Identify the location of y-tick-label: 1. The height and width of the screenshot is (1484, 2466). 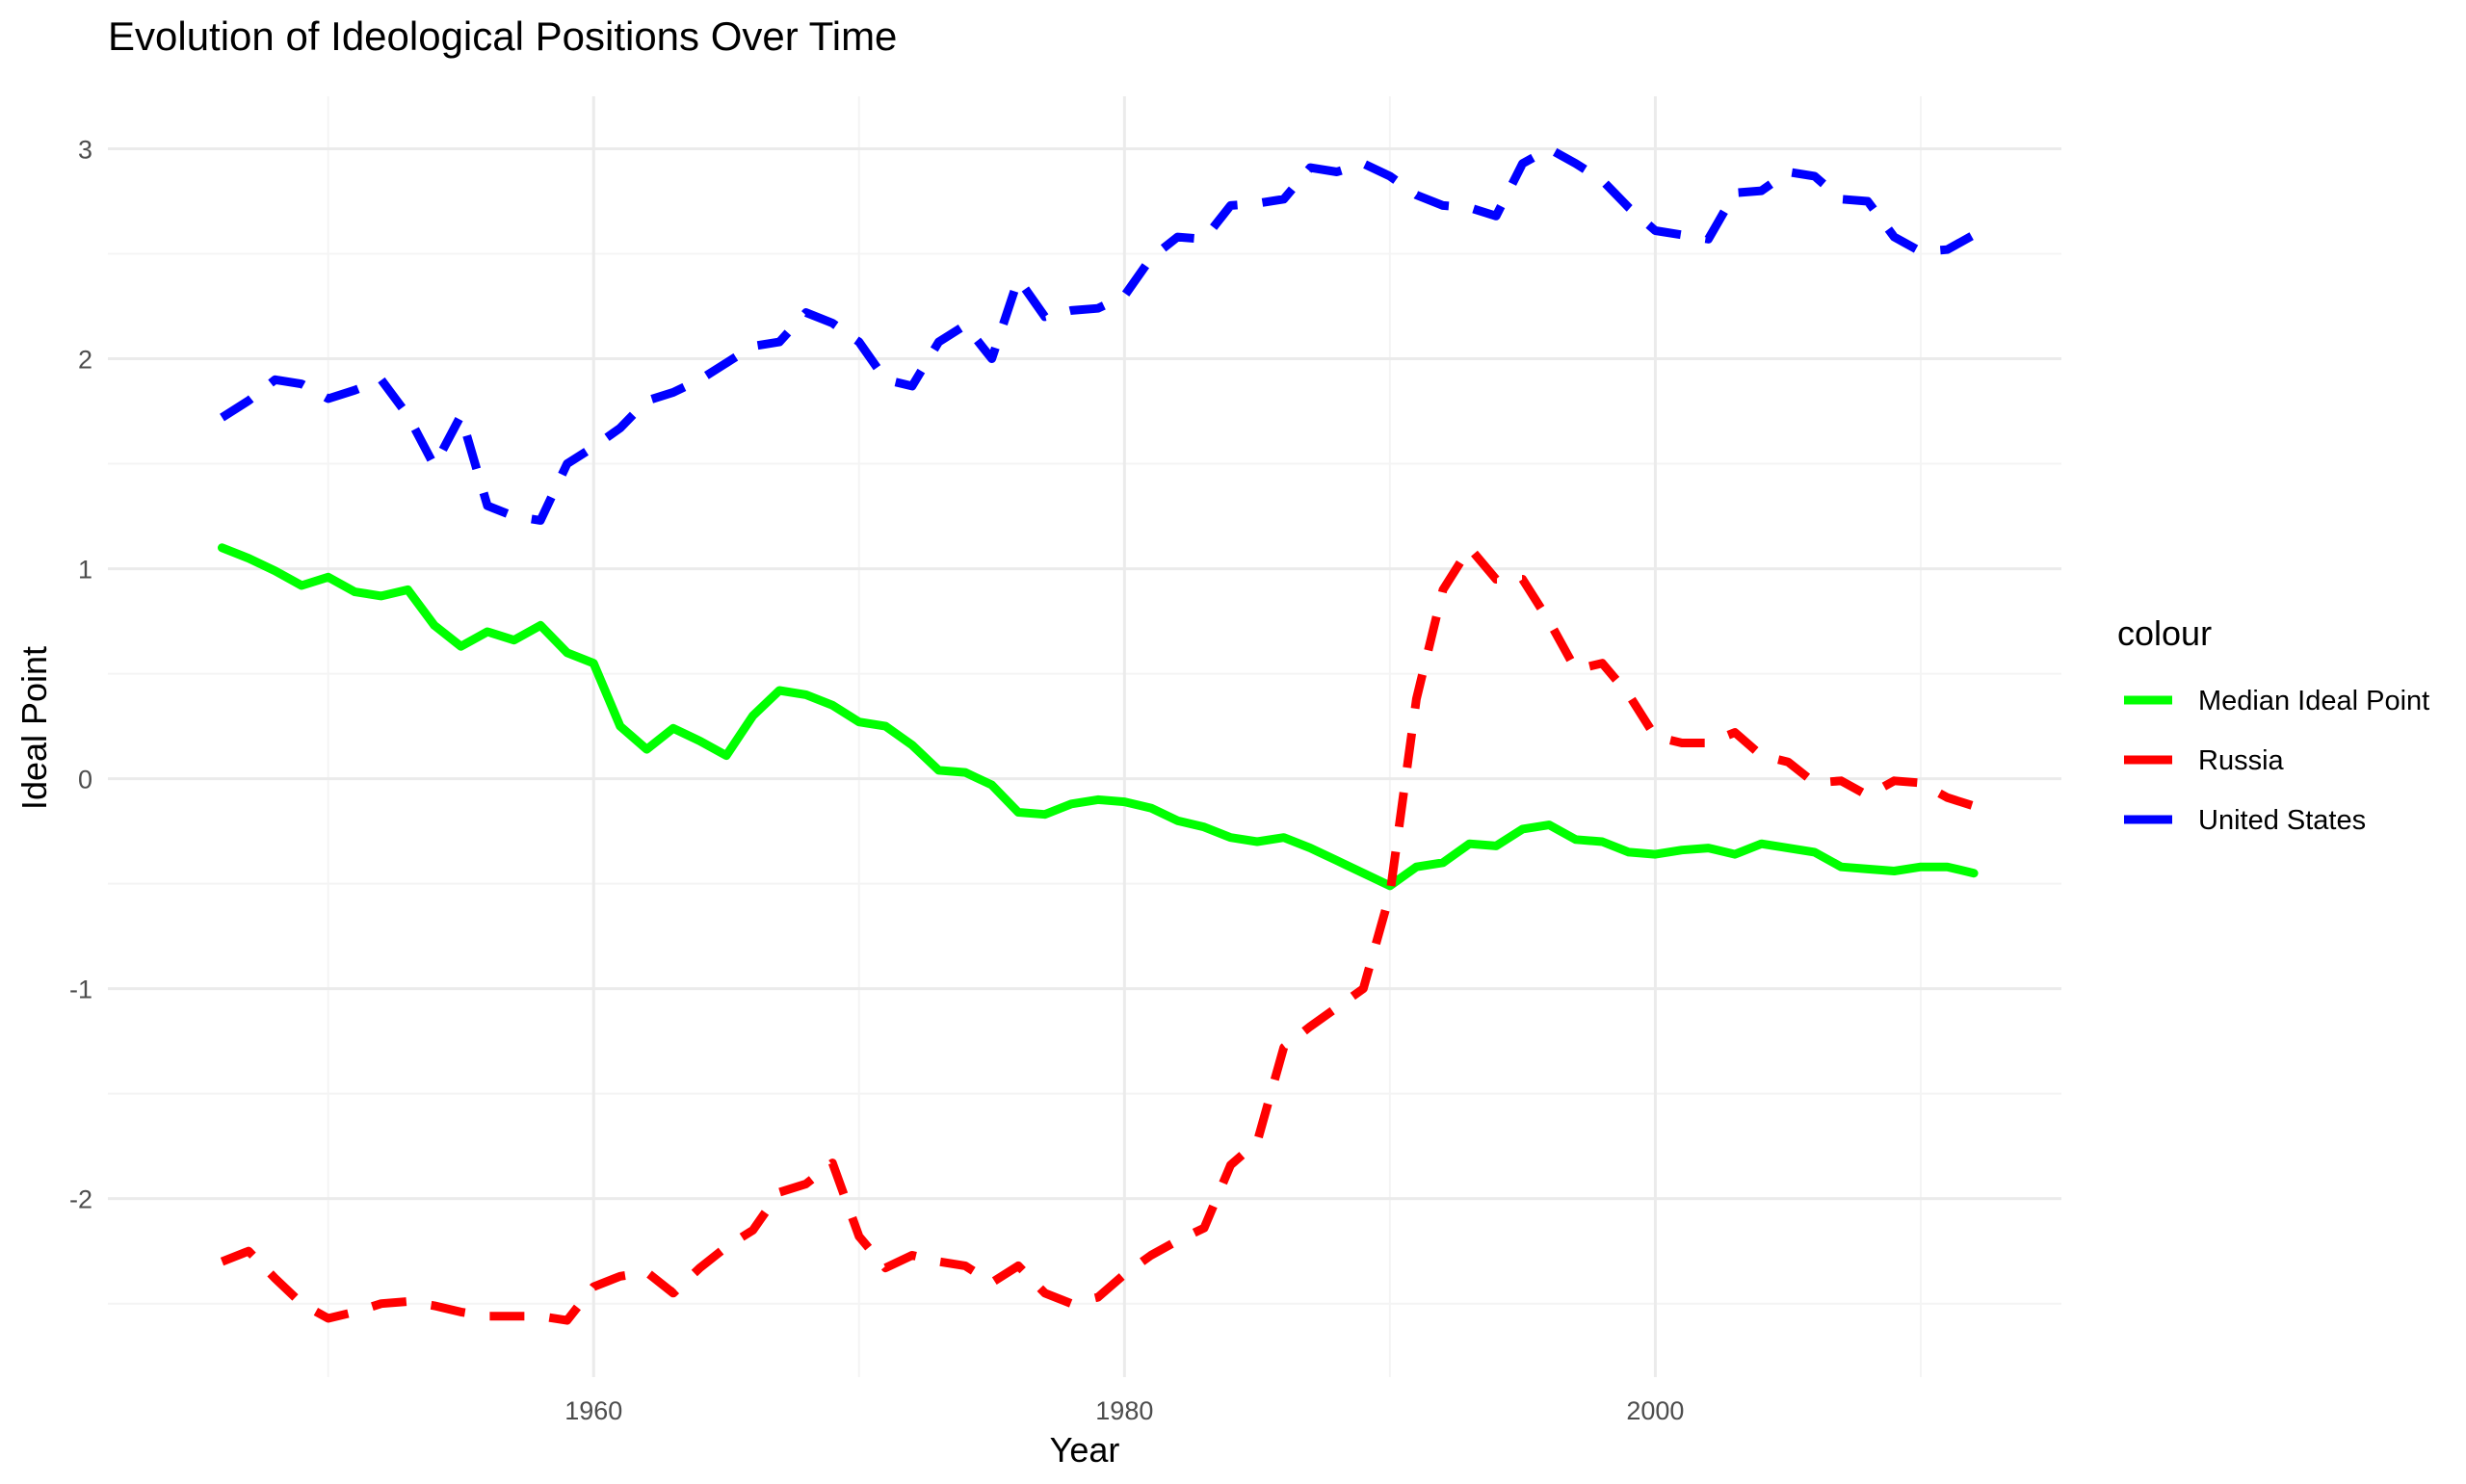
(85, 570).